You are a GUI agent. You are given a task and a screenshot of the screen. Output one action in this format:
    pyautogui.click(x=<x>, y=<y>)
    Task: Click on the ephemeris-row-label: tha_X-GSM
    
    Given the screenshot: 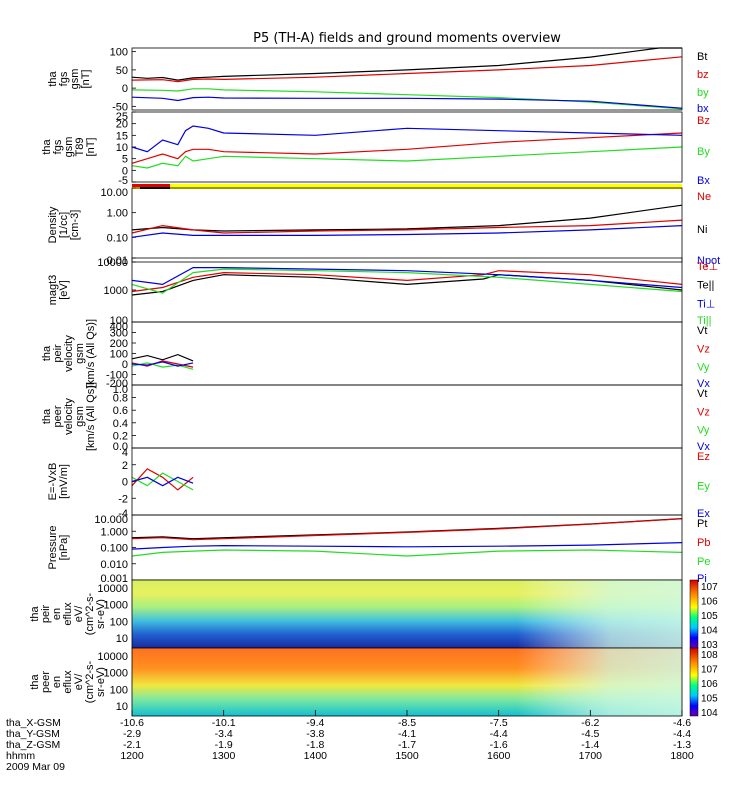 What is the action you would take?
    pyautogui.click(x=33, y=723)
    